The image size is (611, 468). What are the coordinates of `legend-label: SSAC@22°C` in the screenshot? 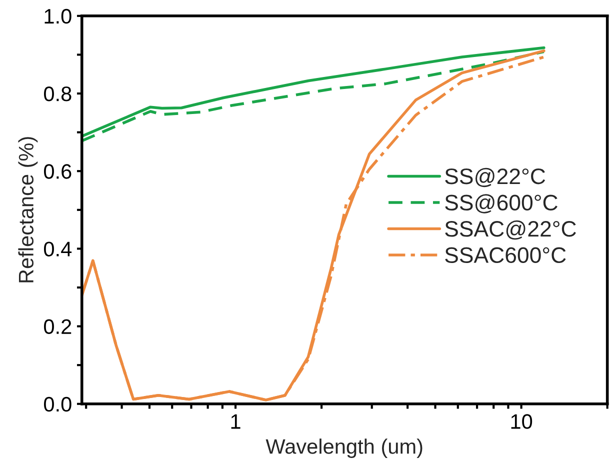 It's located at (510, 230).